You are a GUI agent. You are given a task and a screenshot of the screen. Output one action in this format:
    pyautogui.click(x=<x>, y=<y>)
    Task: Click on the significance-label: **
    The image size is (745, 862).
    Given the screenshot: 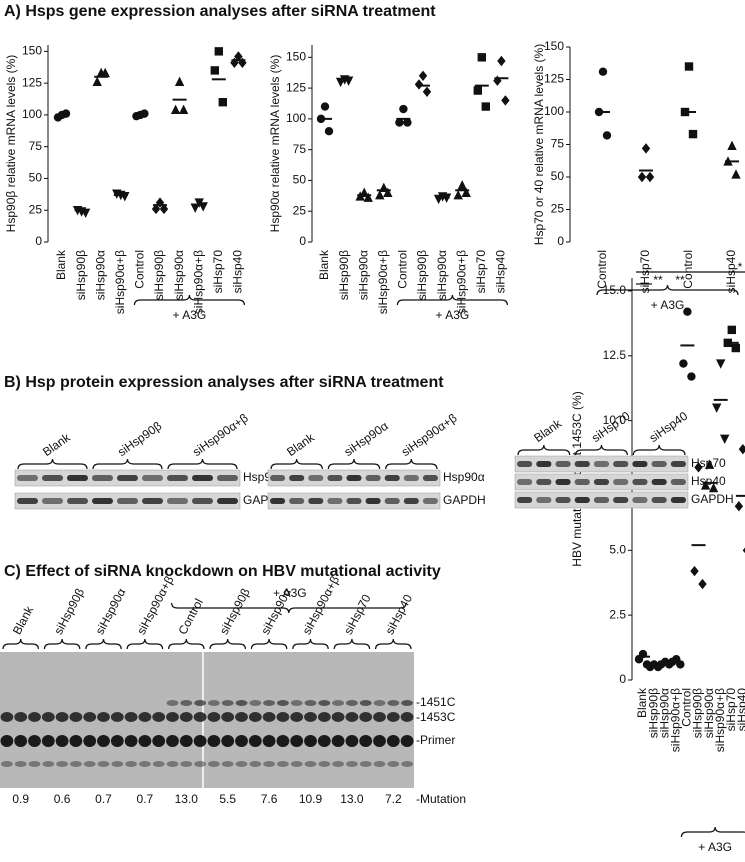 What is the action you would take?
    pyautogui.click(x=680, y=280)
    